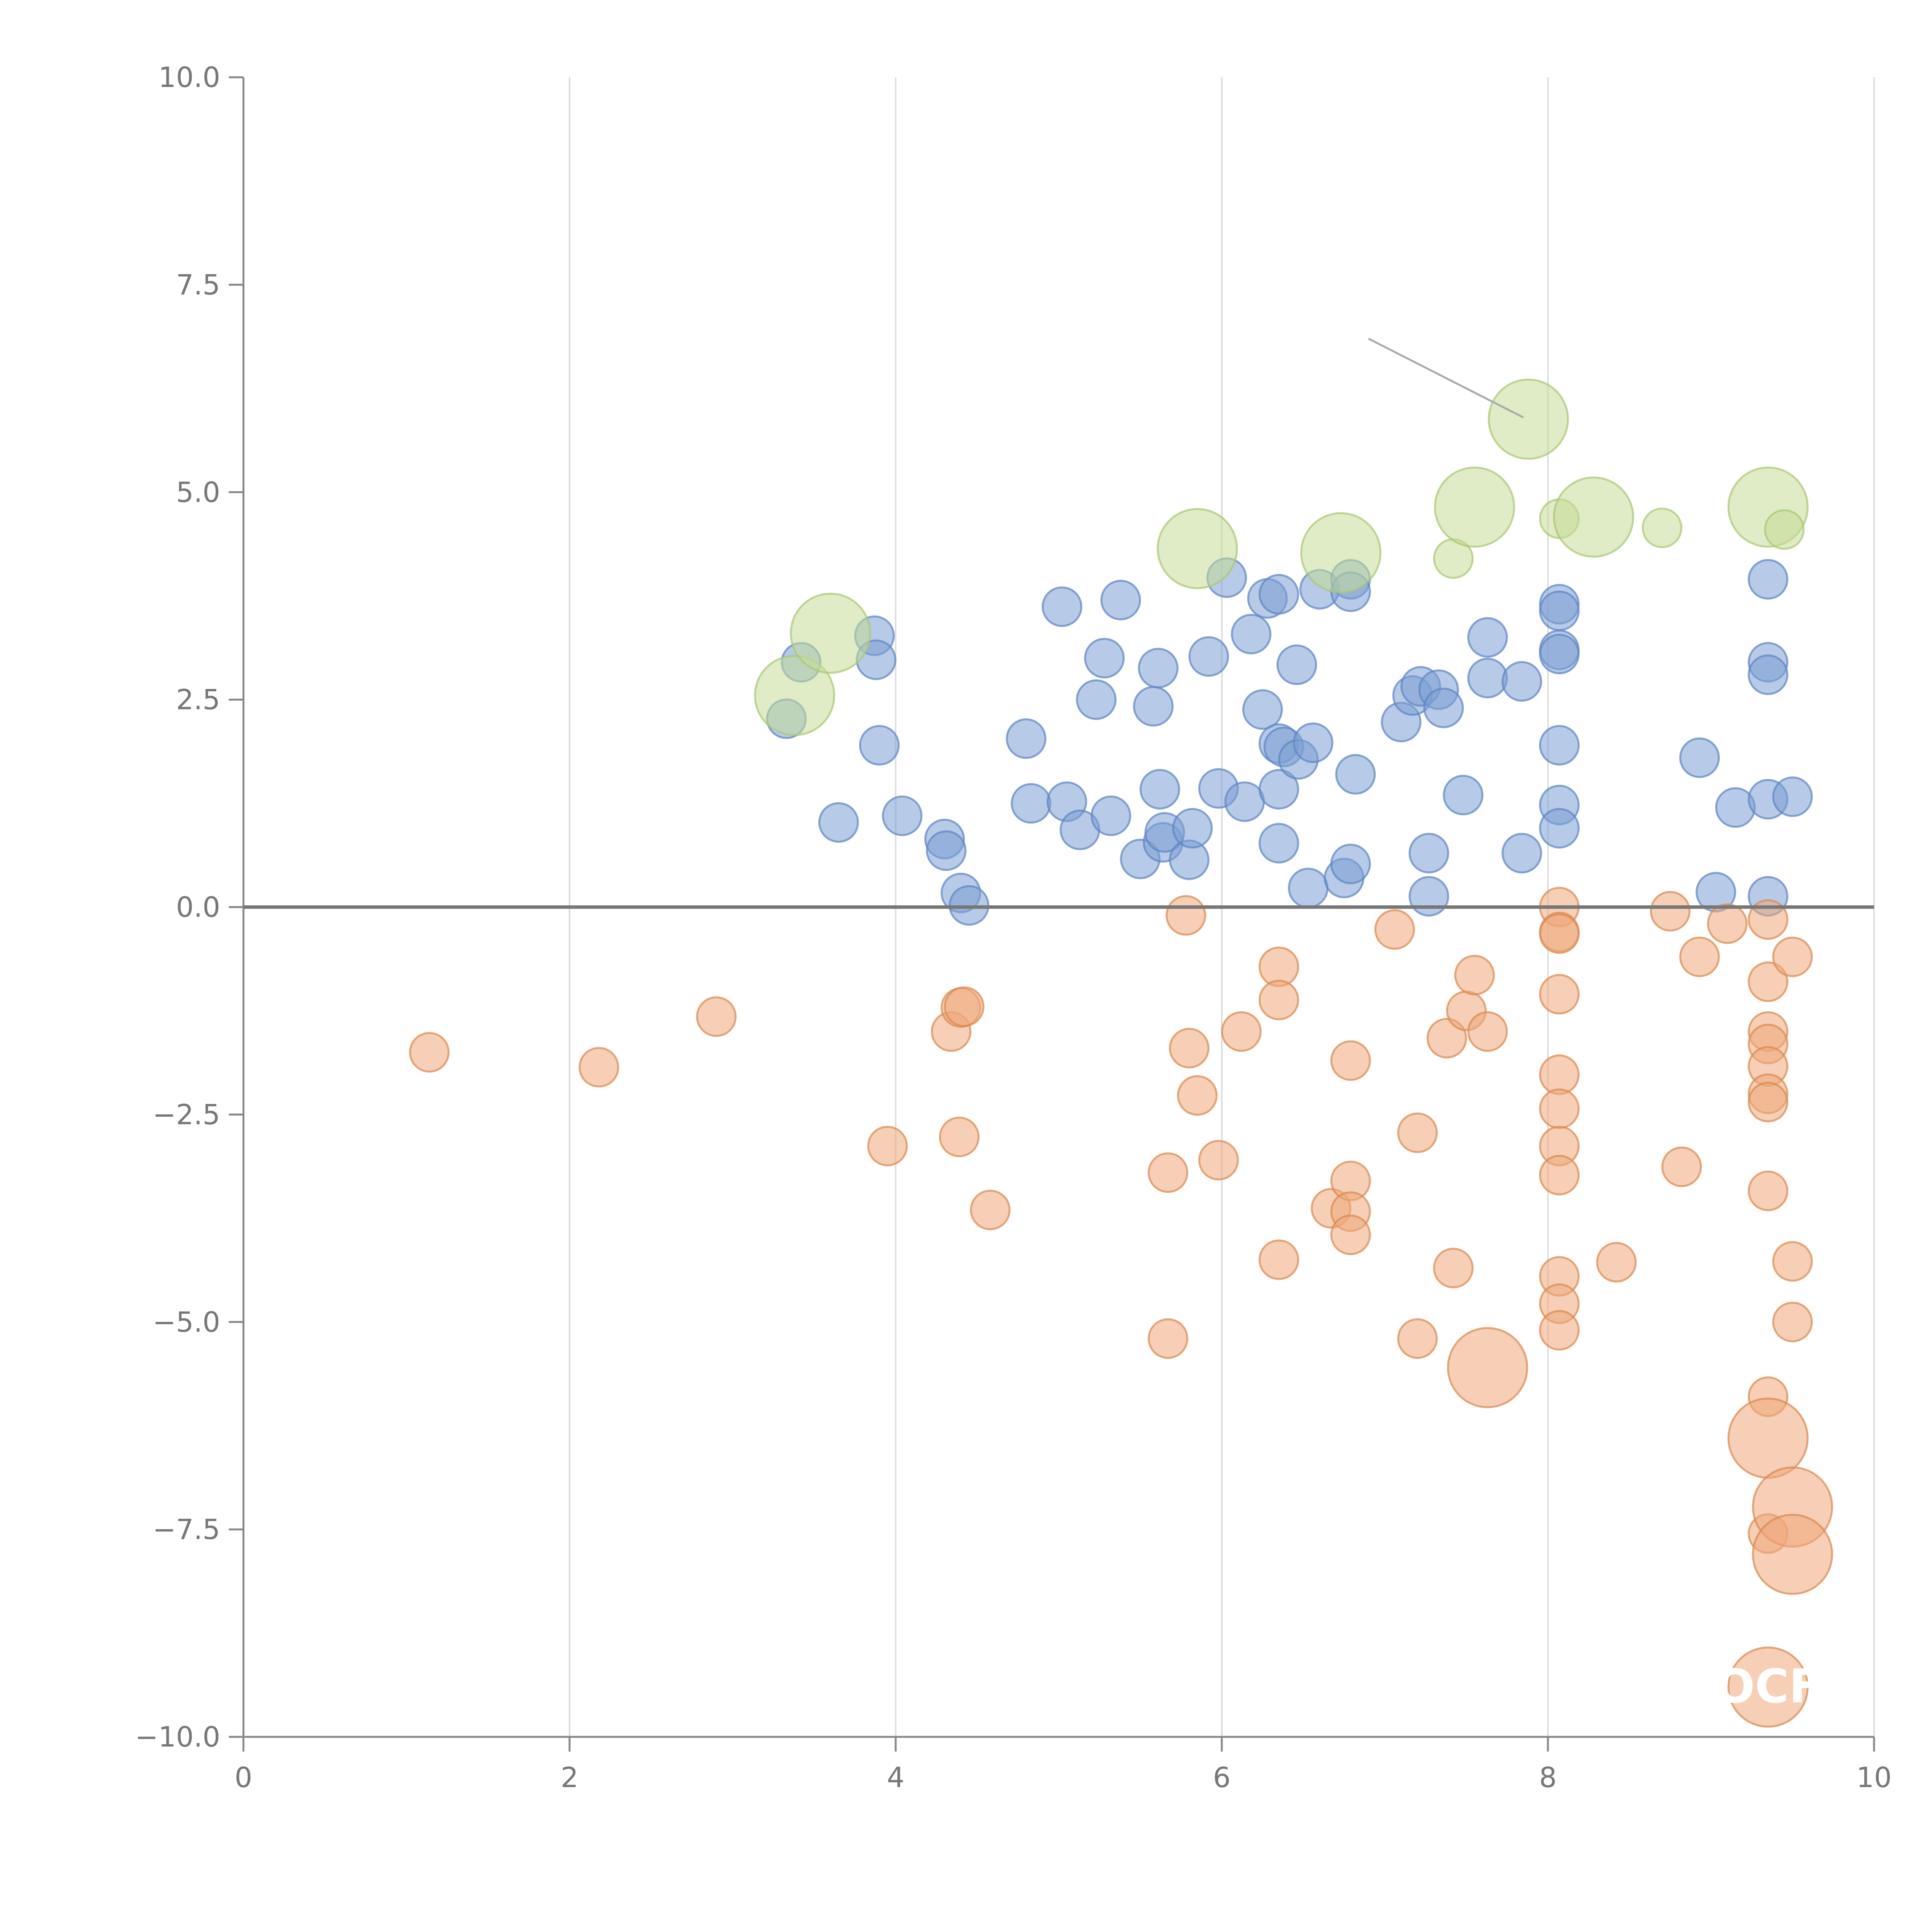 The height and width of the screenshot is (1932, 1932). I want to click on y-tick-label: 0.0, so click(198, 907).